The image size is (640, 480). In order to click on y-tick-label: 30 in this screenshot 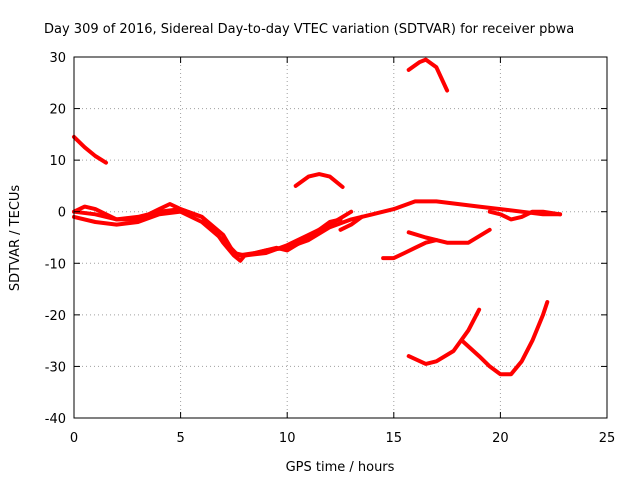, I will do `click(57, 58)`.